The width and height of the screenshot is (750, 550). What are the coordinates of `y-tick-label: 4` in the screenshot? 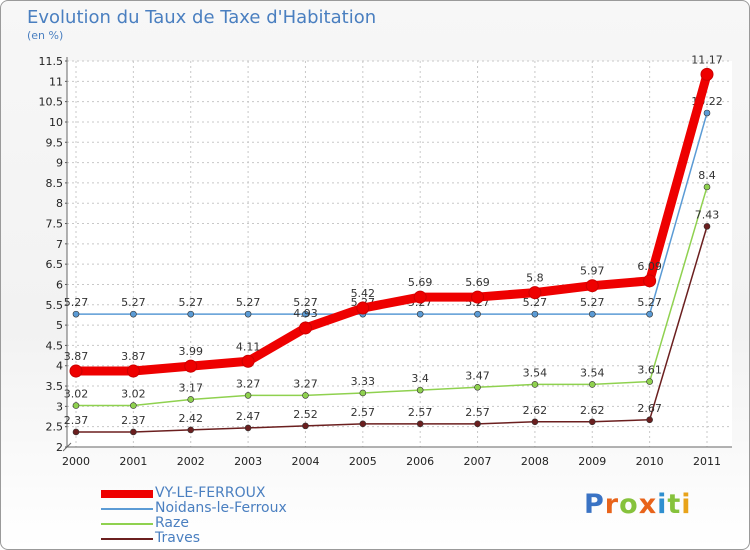 It's located at (59, 366).